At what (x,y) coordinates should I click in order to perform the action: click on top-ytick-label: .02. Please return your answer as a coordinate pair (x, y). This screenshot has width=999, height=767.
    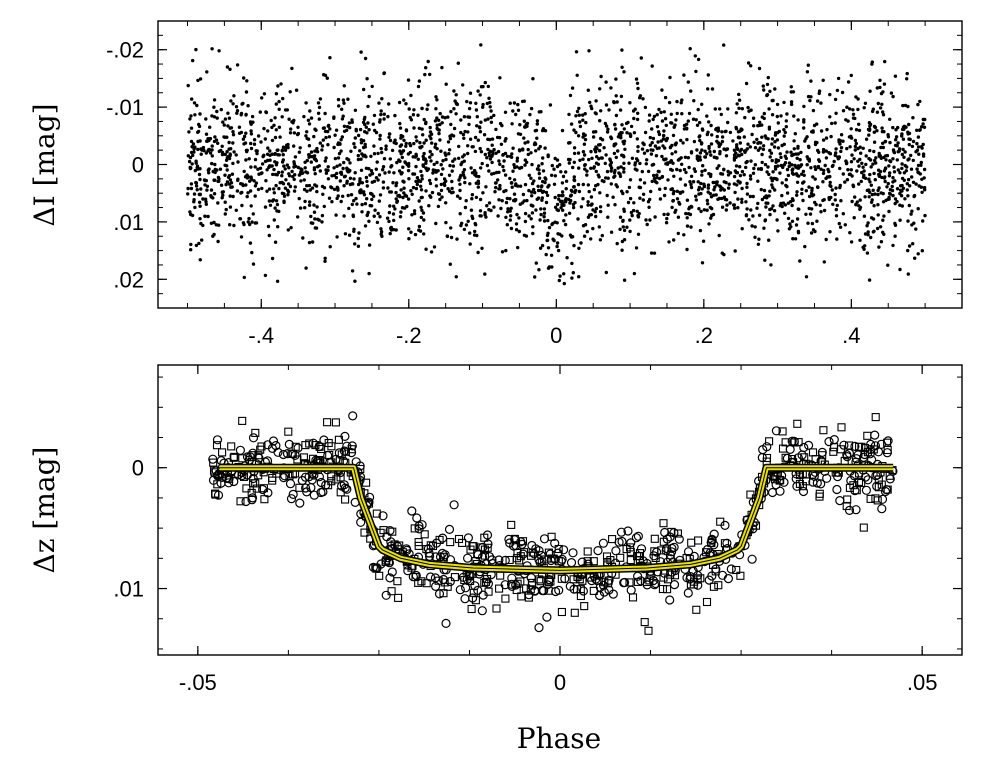
    Looking at the image, I should click on (128, 279).